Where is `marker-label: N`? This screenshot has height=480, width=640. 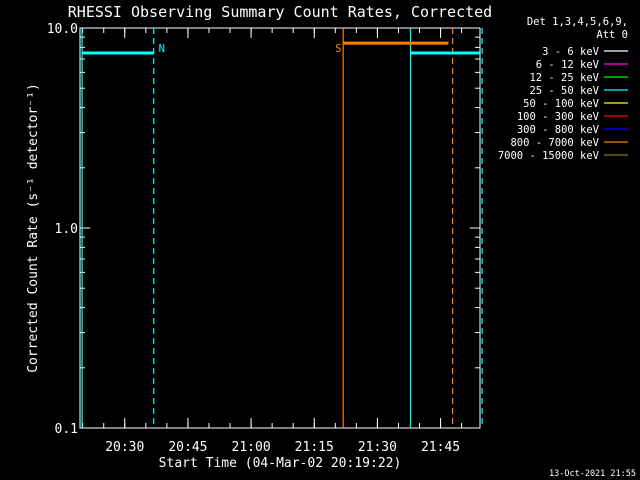
marker-label: N is located at coordinates (162, 49).